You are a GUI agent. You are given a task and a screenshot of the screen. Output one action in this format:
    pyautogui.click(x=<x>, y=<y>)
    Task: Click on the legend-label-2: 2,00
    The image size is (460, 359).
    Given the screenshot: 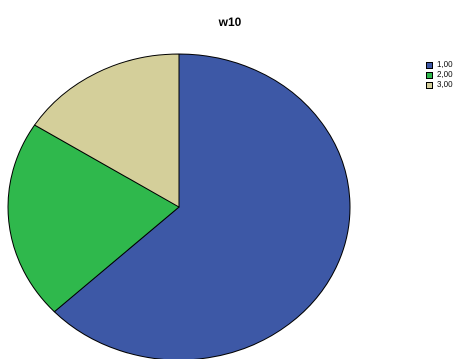 What is the action you would take?
    pyautogui.click(x=445, y=74)
    